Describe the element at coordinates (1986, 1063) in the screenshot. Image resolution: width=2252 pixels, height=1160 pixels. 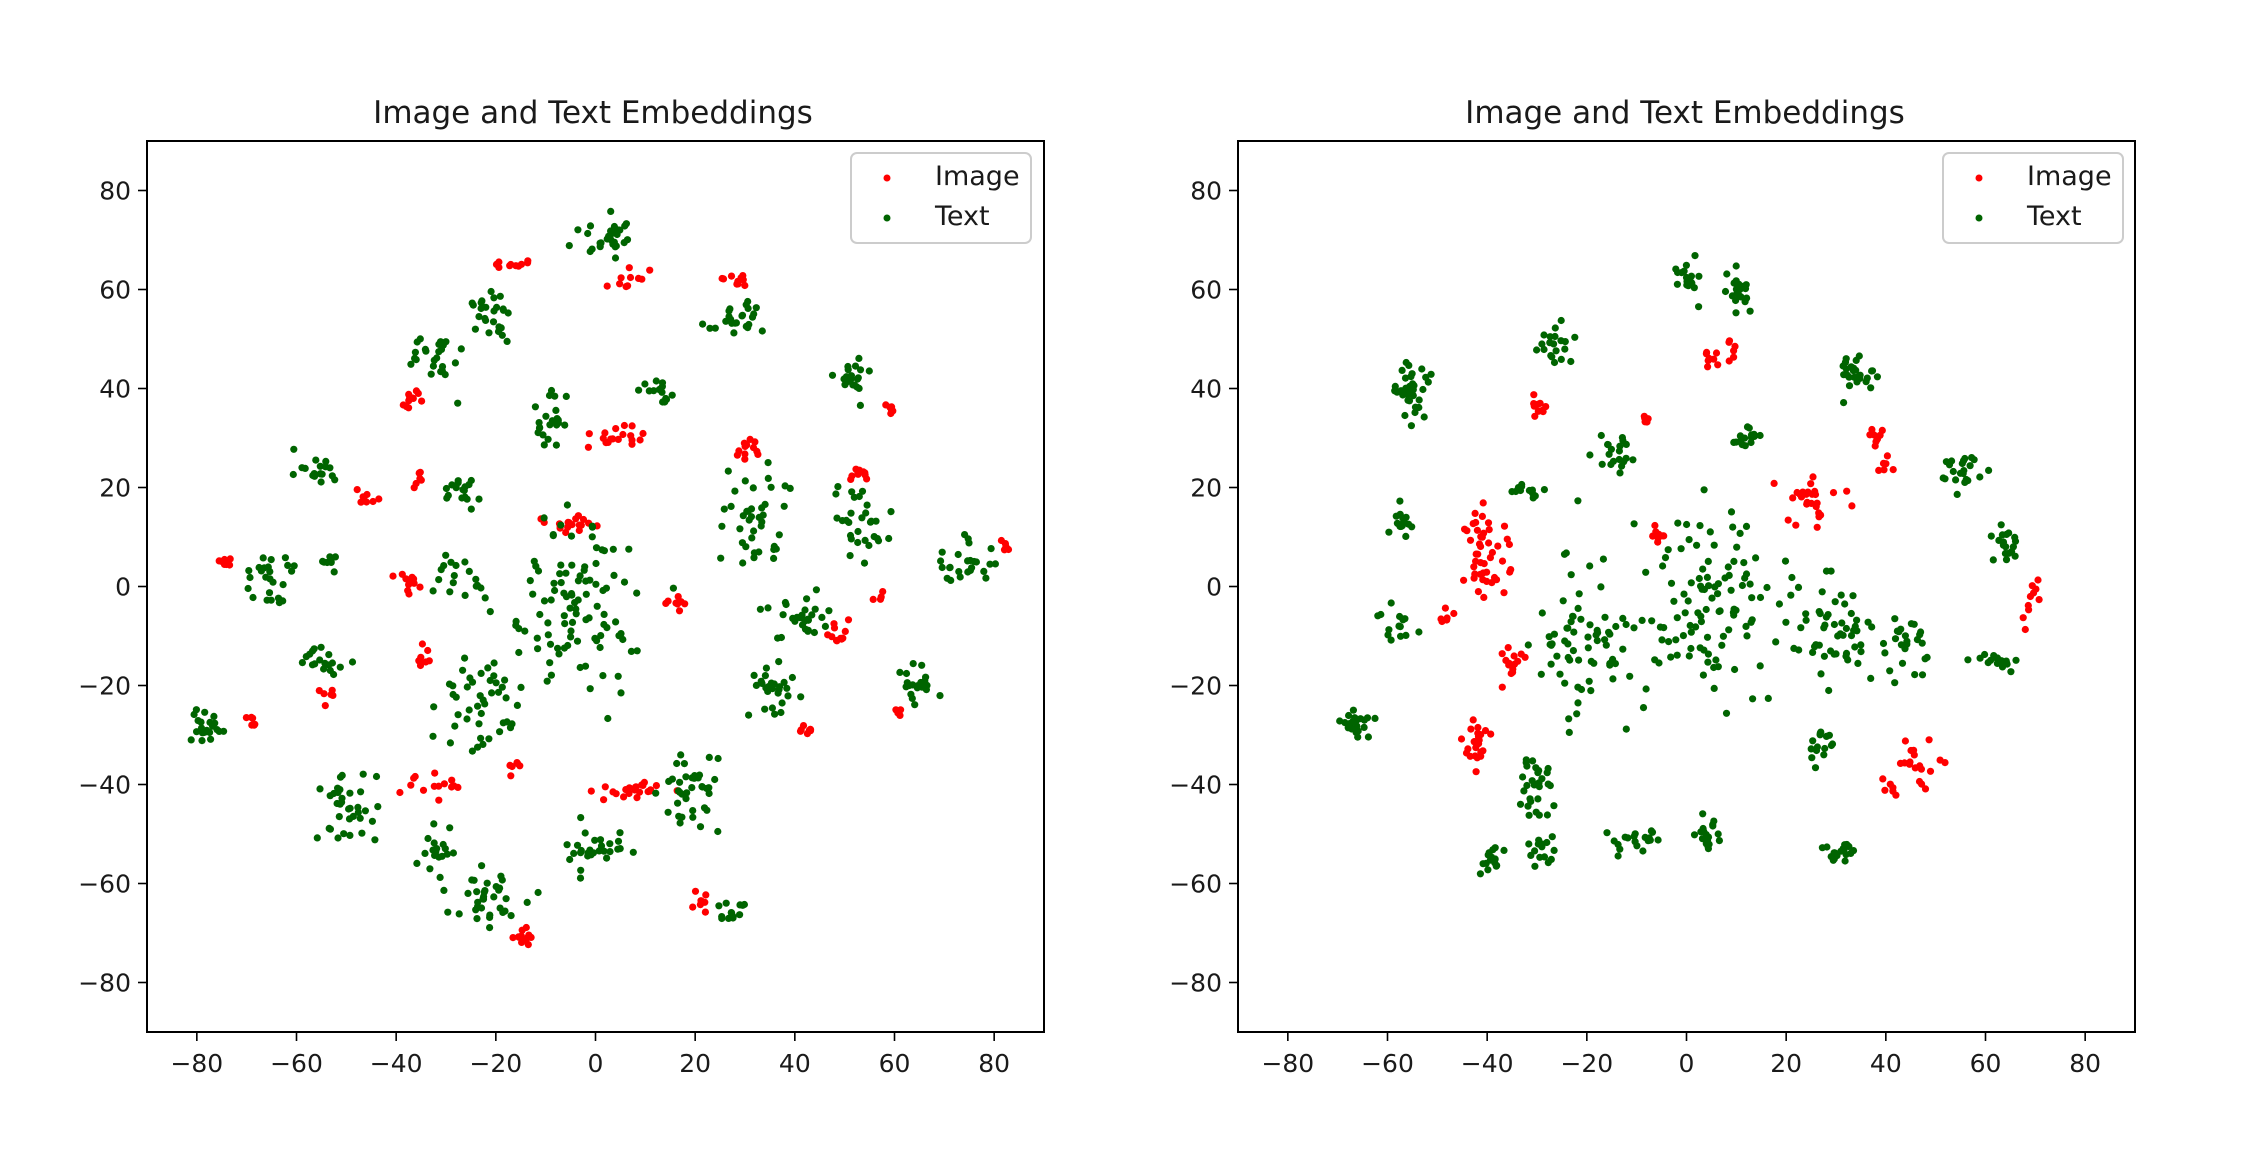
I see `x-tick-label-right: 60` at that location.